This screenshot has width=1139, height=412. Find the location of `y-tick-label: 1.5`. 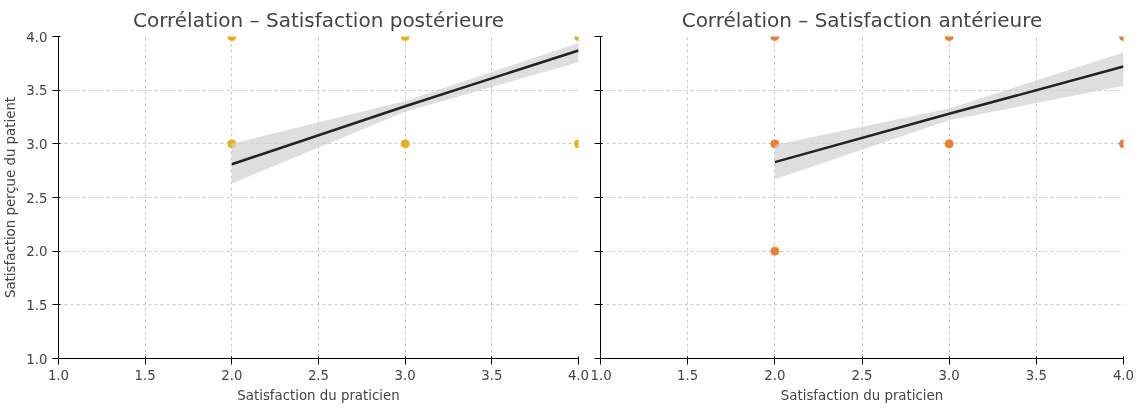

y-tick-label: 1.5 is located at coordinates (37, 305).